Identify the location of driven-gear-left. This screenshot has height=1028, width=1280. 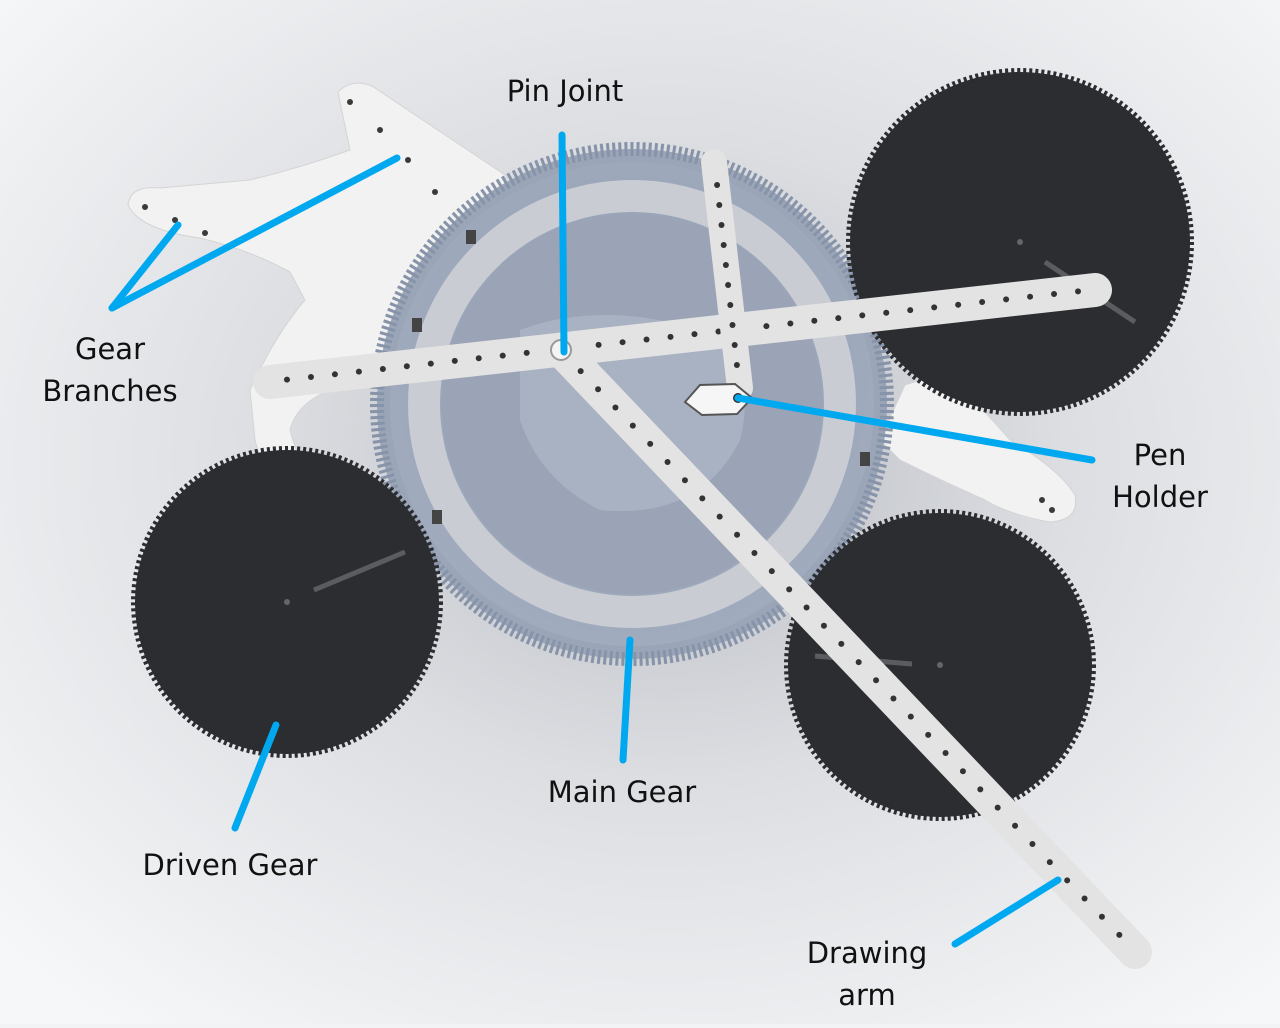
(287, 602).